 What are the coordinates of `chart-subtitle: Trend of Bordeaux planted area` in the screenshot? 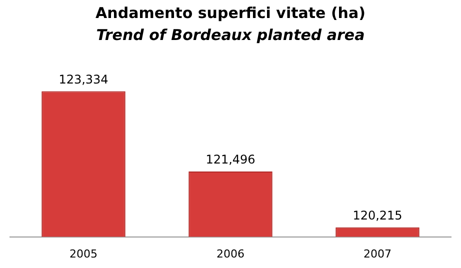 It's located at (230, 35).